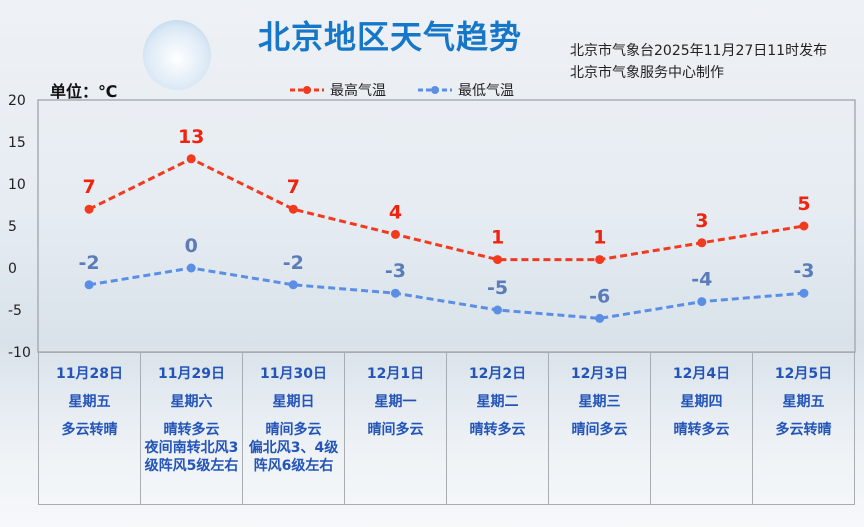  What do you see at coordinates (19, 353) in the screenshot?
I see `y-tick-label: -10` at bounding box center [19, 353].